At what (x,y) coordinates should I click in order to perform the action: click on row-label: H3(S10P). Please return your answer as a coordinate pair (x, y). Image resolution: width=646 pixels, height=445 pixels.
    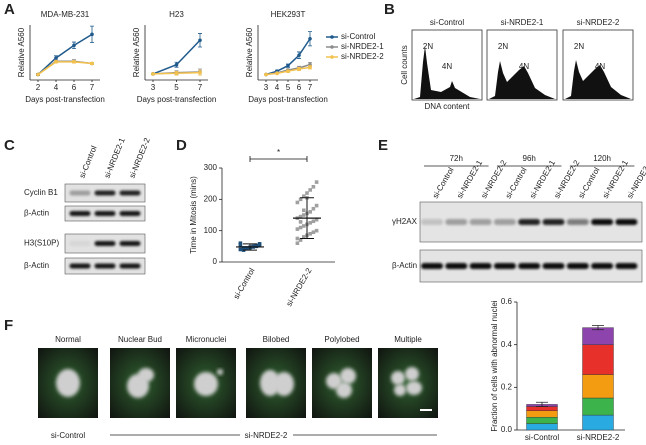
    Looking at the image, I should click on (41, 243).